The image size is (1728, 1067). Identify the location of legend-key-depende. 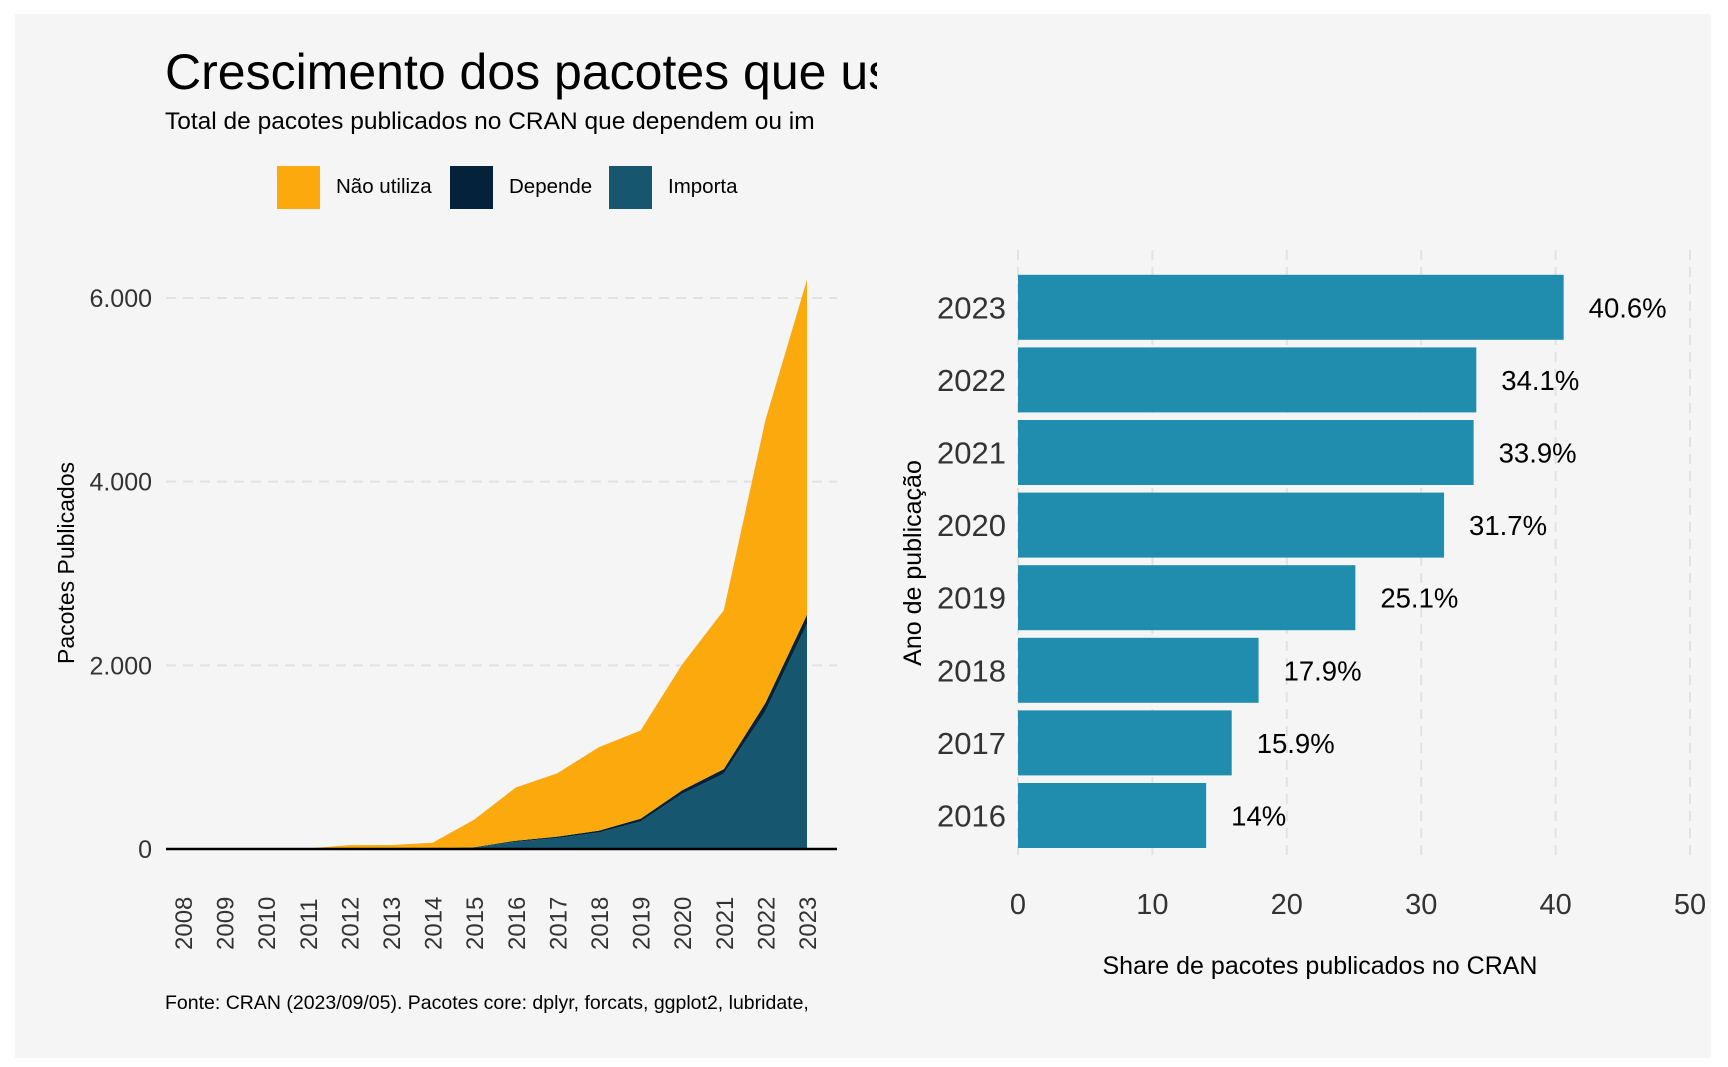
(471, 187).